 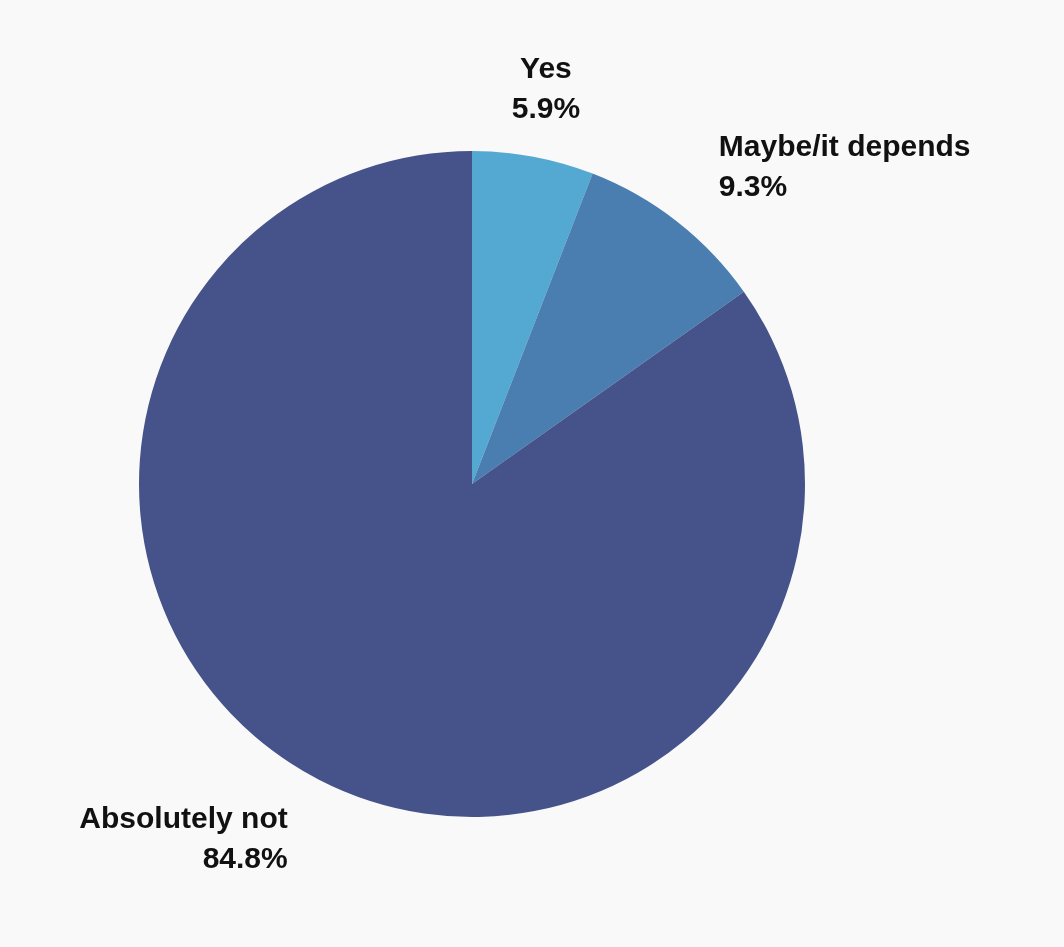 What do you see at coordinates (546, 68) in the screenshot?
I see `slice-label: Yes` at bounding box center [546, 68].